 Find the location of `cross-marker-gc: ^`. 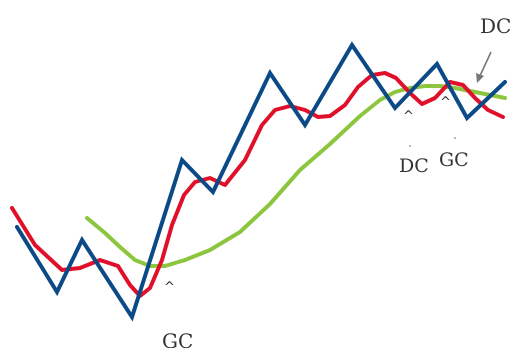

cross-marker-gc: ^ is located at coordinates (445, 102).